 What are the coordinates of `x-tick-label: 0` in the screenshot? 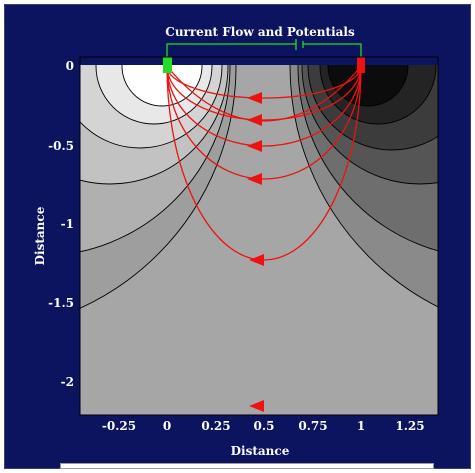 It's located at (167, 426).